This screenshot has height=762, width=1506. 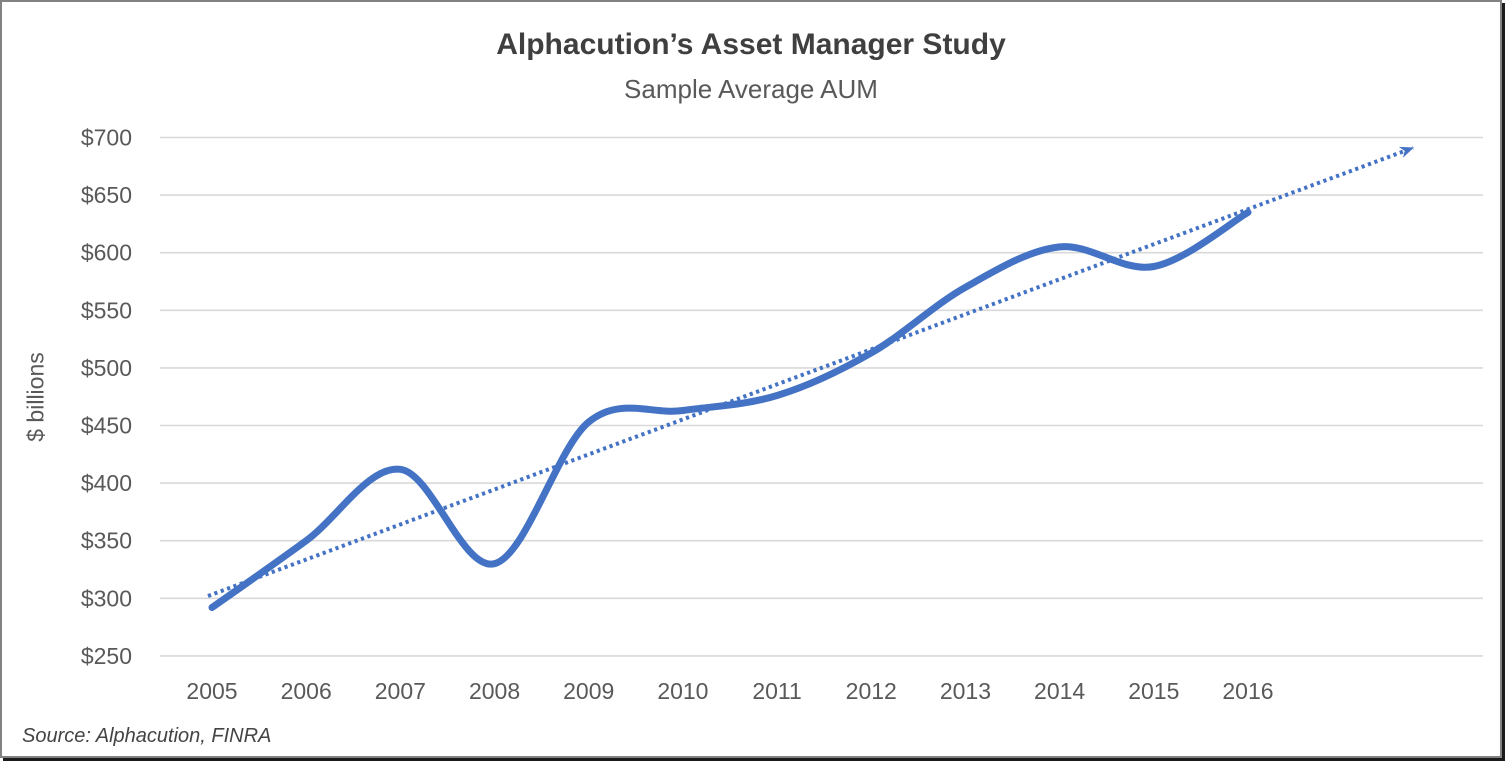 I want to click on source-note: Source: Alphacution, FINRA, so click(x=147, y=736).